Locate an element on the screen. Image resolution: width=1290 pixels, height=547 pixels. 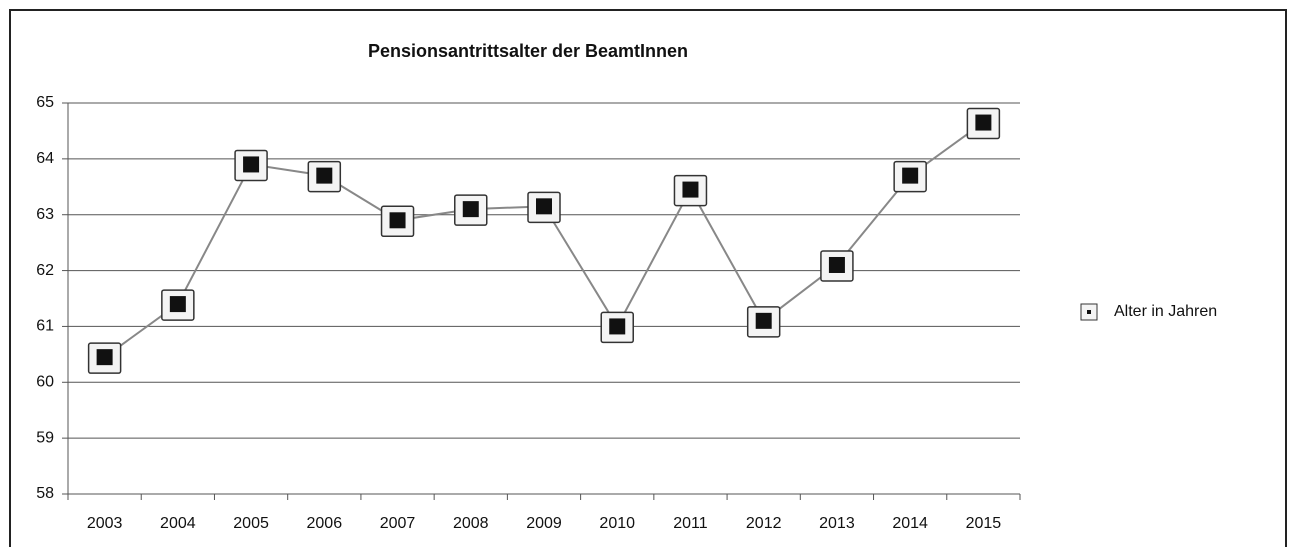
y-tick-label: 59 is located at coordinates (45, 437).